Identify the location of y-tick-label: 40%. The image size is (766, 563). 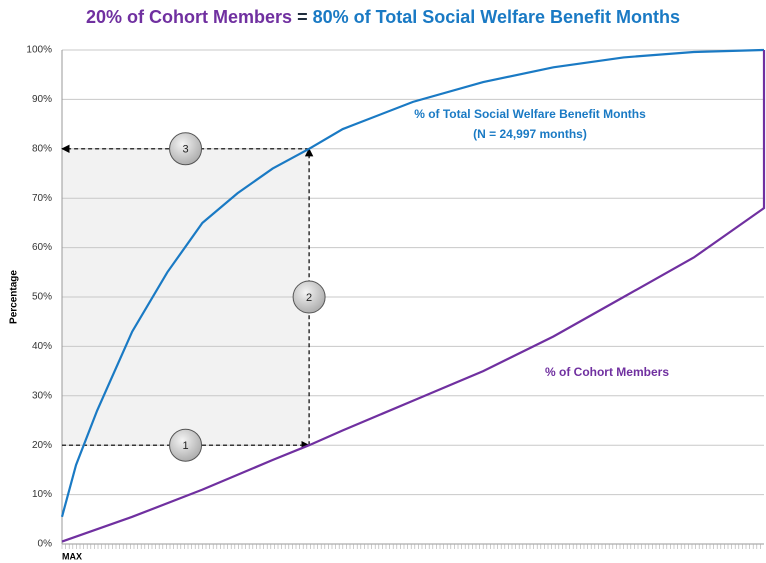
(42, 346).